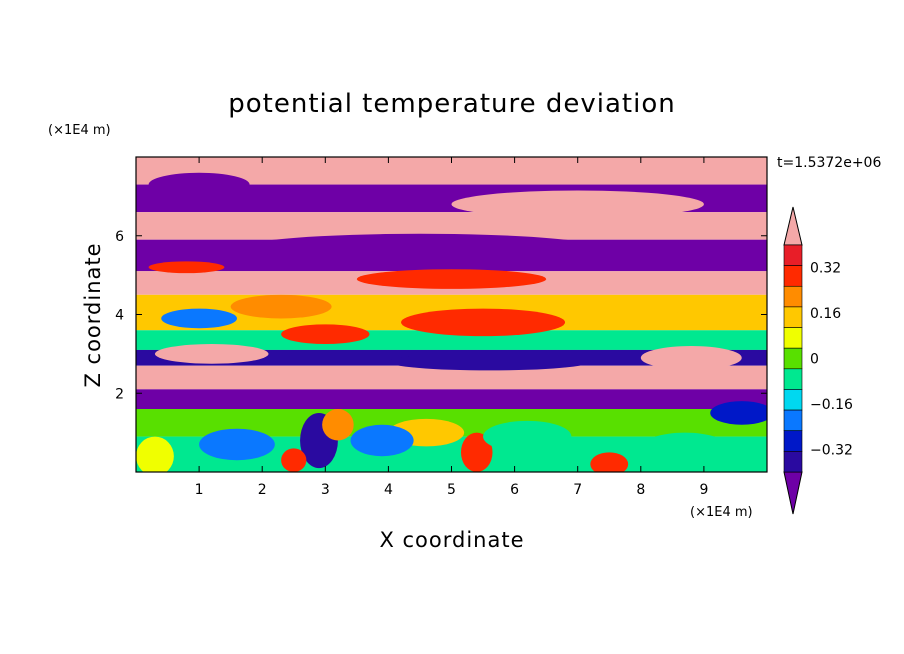 This screenshot has width=904, height=654. Describe the element at coordinates (451, 540) in the screenshot. I see `x-axis-label: X coordinate` at that location.